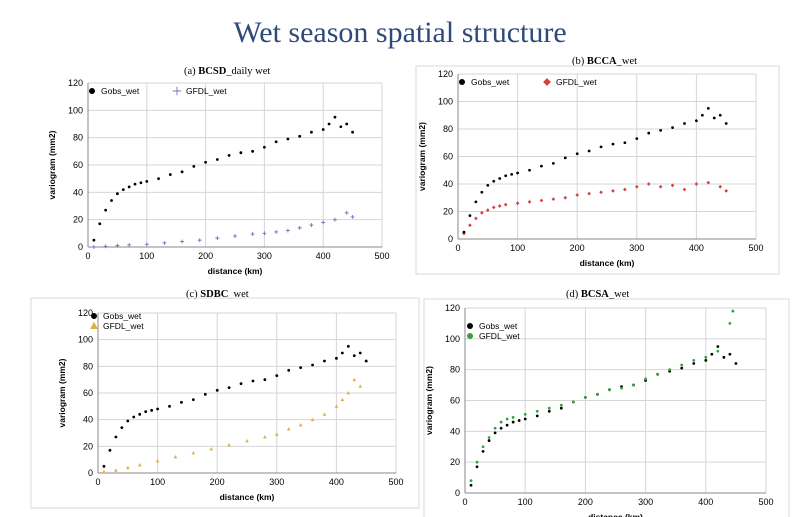  What do you see at coordinates (212, 71) in the screenshot?
I see `caption-method: BCSD` at bounding box center [212, 71].